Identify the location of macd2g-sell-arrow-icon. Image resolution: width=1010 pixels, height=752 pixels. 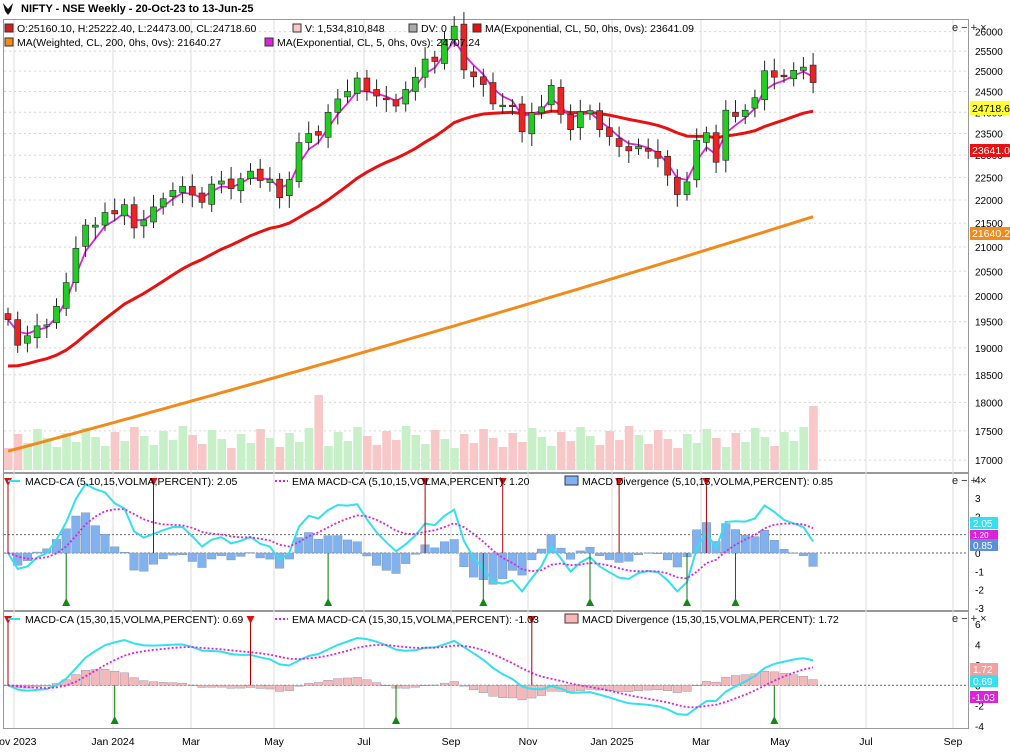
(531, 620).